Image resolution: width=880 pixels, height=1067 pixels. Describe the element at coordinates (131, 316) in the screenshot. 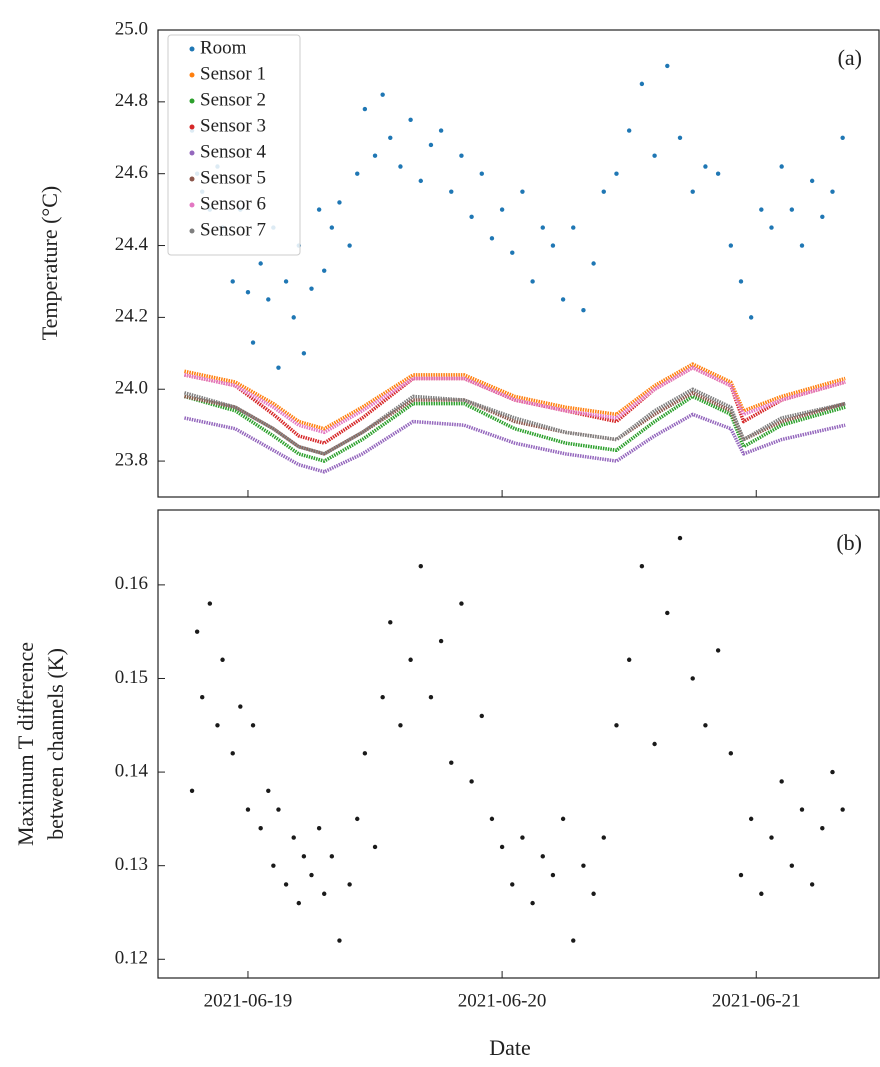

I see `y-tick-label: 24.2` at that location.